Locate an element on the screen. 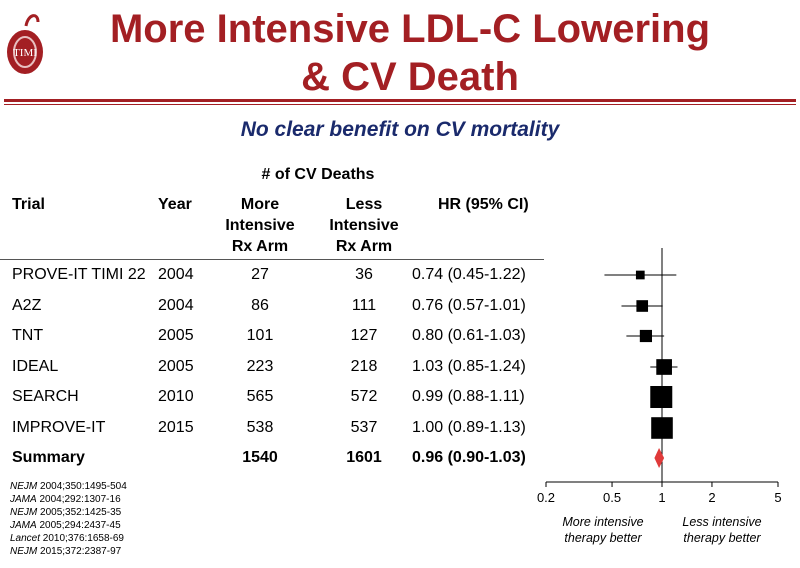  header-year: Year is located at coordinates (175, 204).